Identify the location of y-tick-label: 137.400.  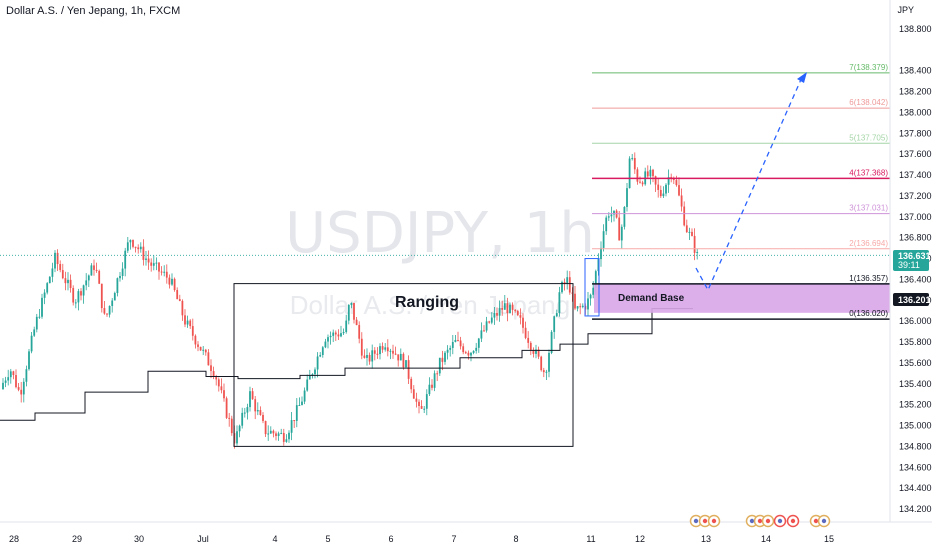
(915, 175).